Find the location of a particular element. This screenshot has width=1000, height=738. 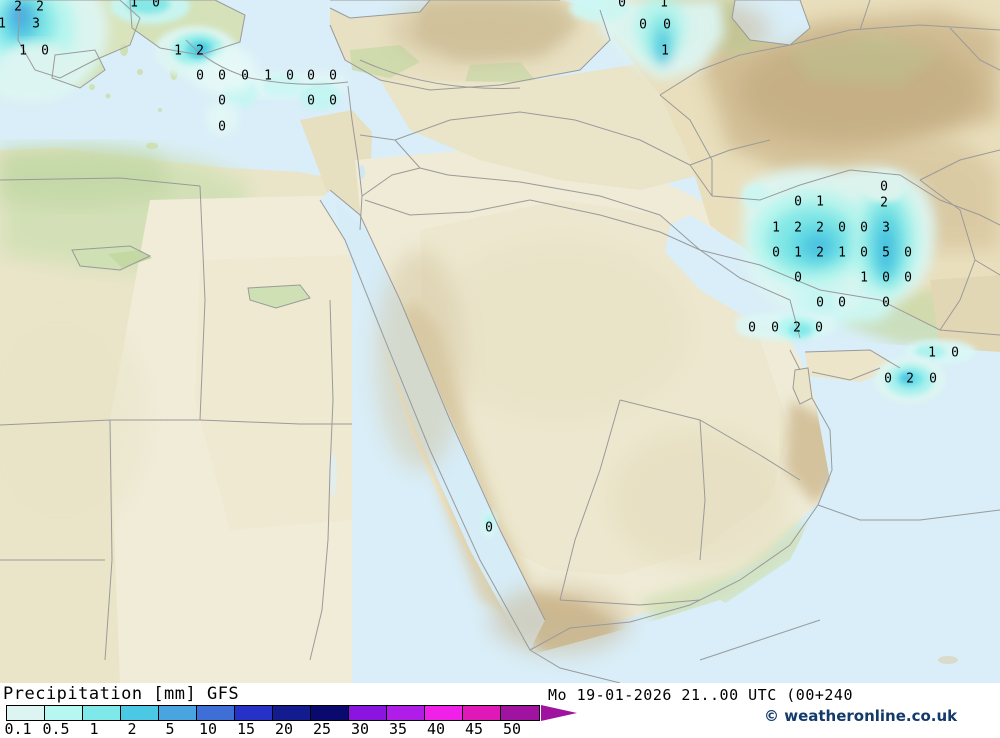

tick-label-5: 5 is located at coordinates (170, 729).